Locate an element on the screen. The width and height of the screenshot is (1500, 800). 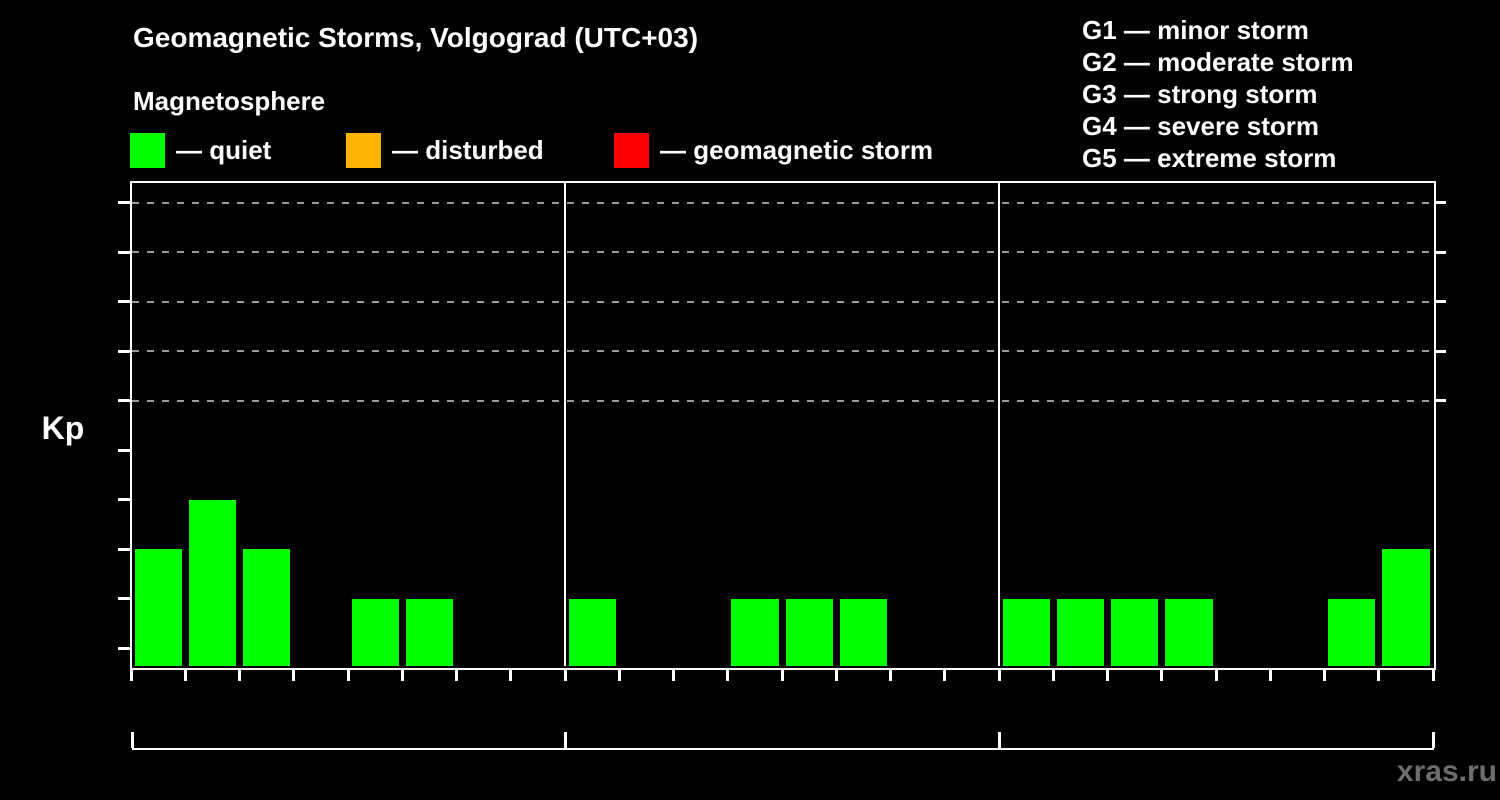
legend-label: — quiet is located at coordinates (224, 150).